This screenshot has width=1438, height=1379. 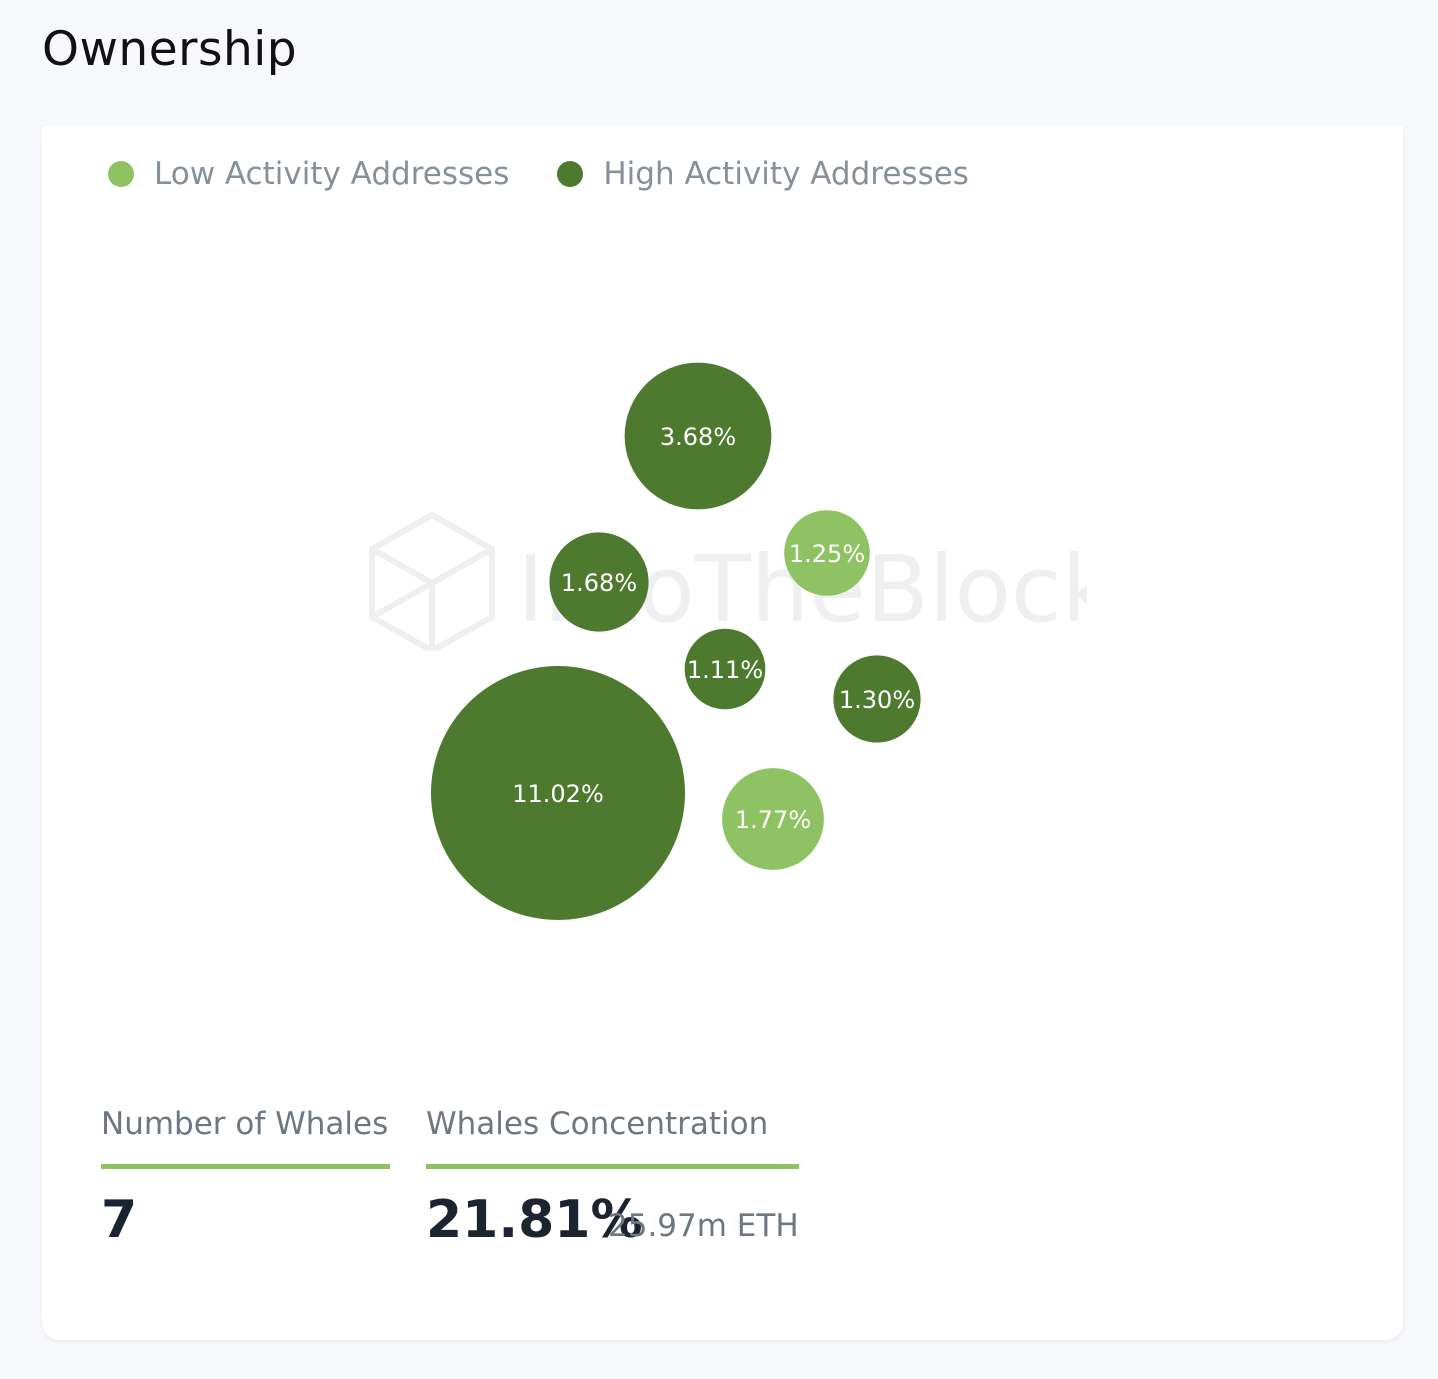 What do you see at coordinates (245, 1166) in the screenshot?
I see `whales-count-rule` at bounding box center [245, 1166].